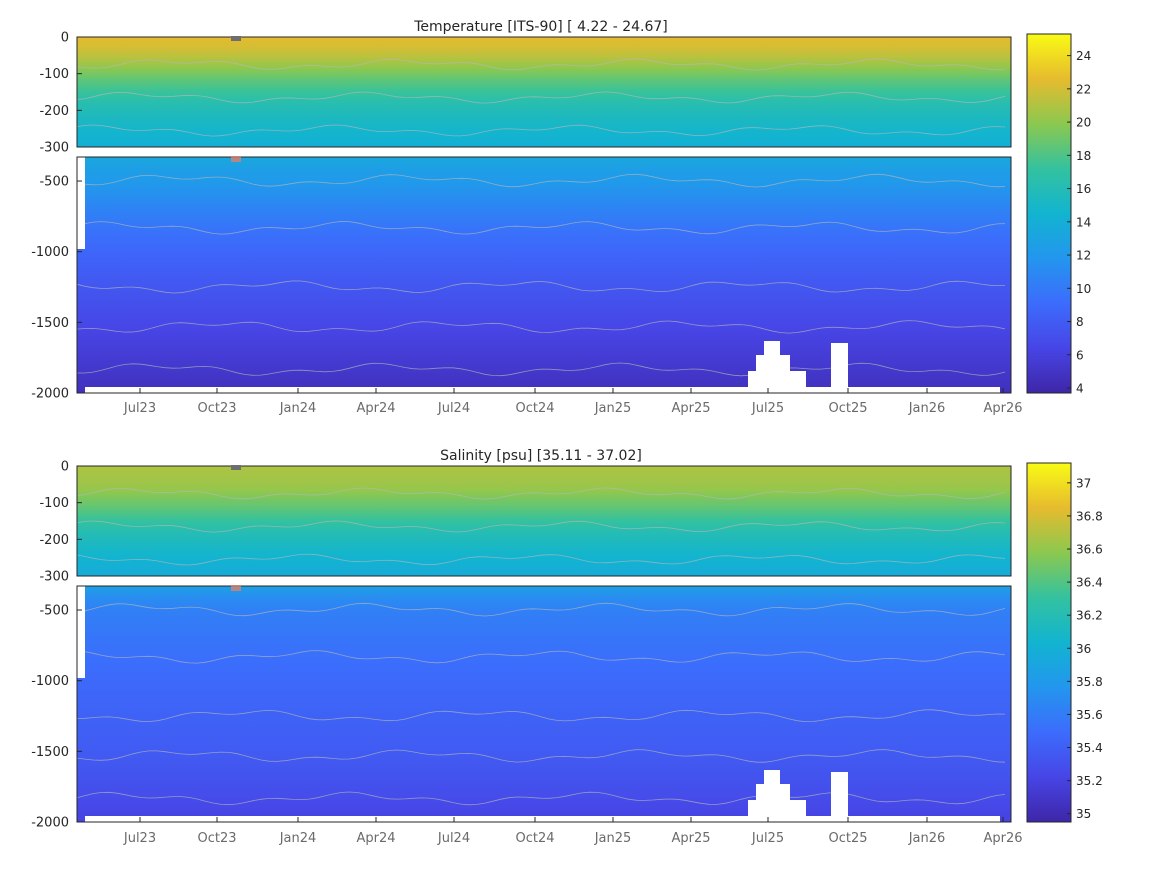 This screenshot has height=875, width=1167. I want to click on salinity-colorbar-ticks: 37 36.8 36.6 36.4 36.2 36 35.8 35.6 35.4 35.2 35, so click(1085, 648).